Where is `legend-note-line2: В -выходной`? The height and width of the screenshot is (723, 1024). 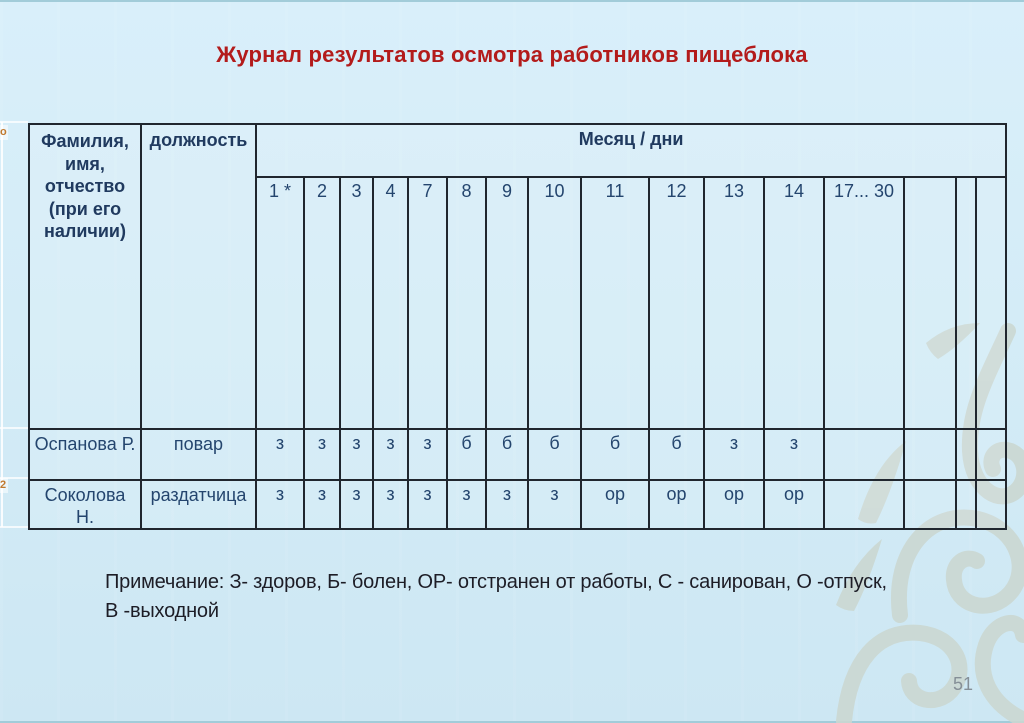
legend-note-line2: В -выходной is located at coordinates (162, 611).